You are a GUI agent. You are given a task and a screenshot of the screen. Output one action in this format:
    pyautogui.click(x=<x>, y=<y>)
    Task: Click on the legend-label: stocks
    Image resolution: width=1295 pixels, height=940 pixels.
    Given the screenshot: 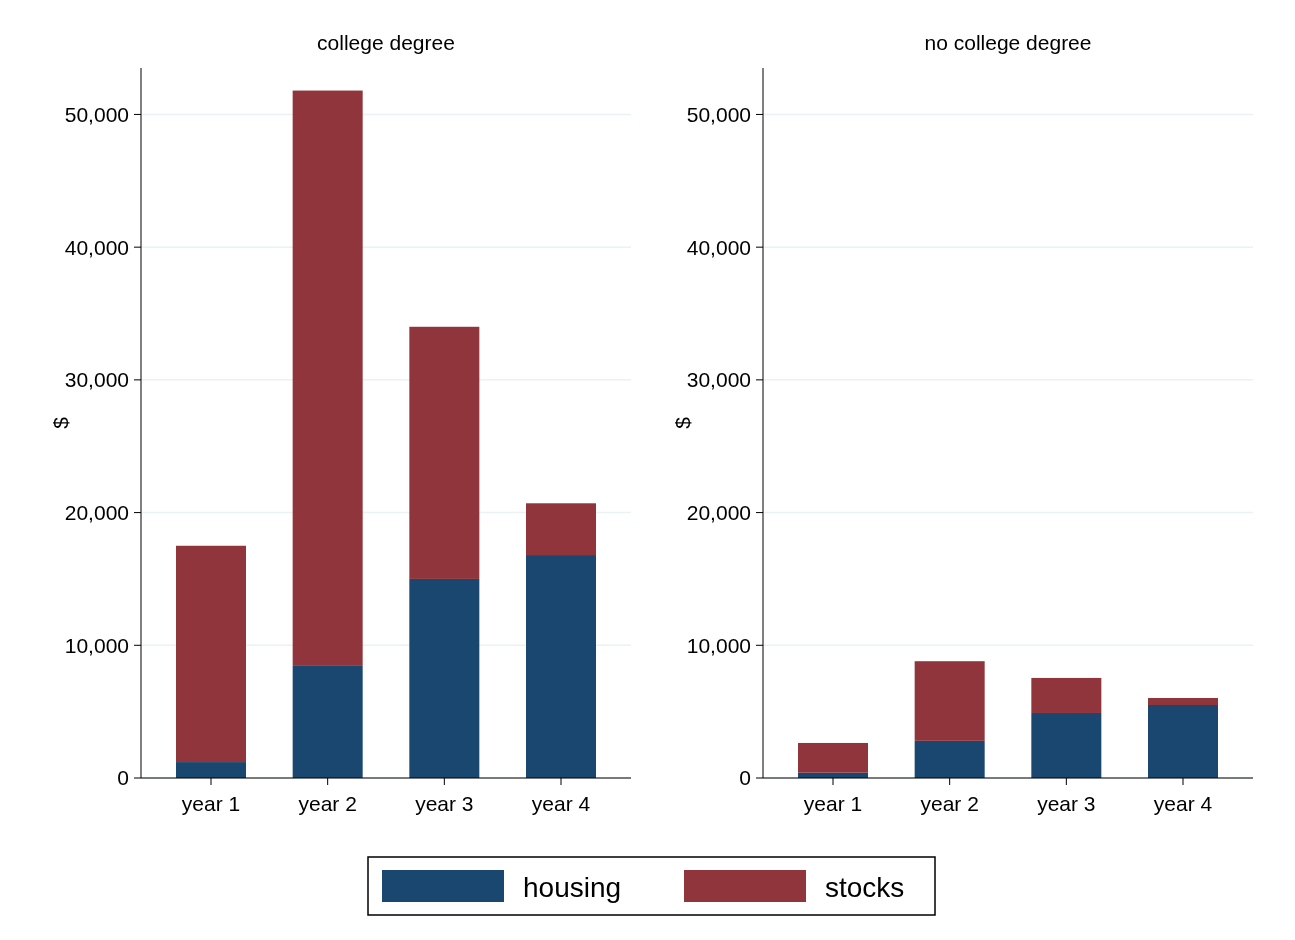 What is the action you would take?
    pyautogui.click(x=865, y=887)
    